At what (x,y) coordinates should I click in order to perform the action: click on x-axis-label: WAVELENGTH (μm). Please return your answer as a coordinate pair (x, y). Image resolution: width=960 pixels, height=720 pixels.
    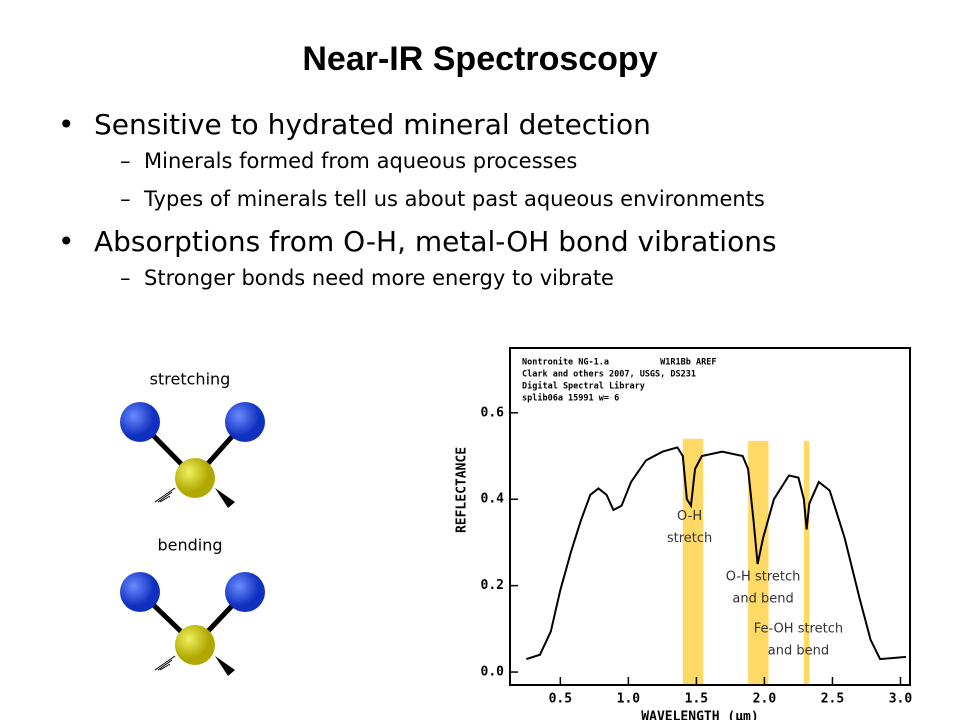
    Looking at the image, I should click on (699, 715).